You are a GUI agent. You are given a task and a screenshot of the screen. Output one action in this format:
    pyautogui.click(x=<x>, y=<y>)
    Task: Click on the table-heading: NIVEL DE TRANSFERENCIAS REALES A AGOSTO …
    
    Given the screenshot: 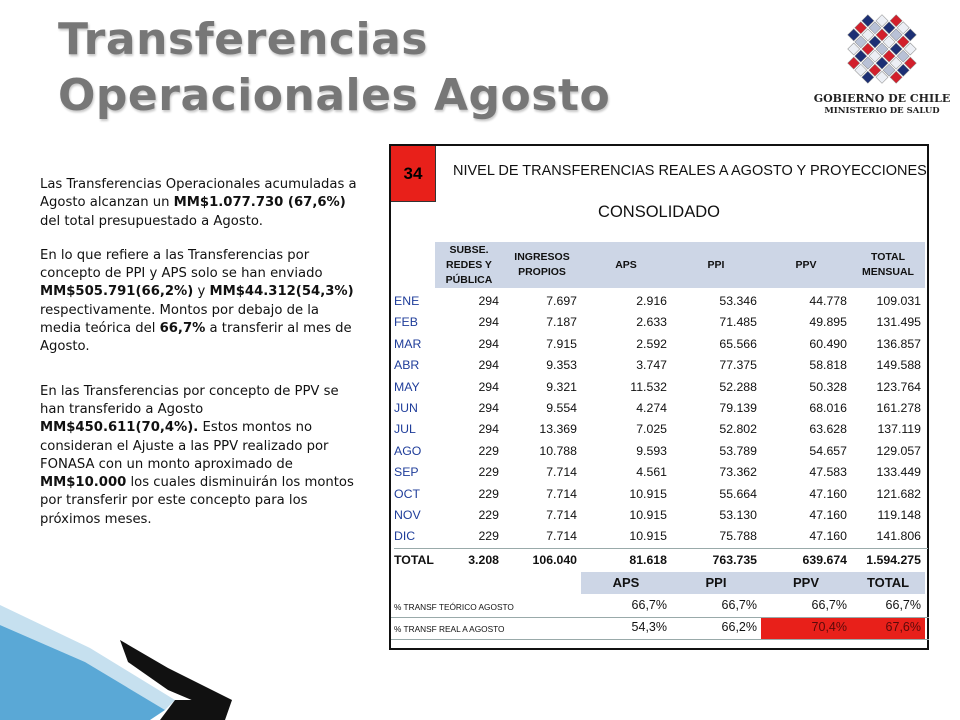 What is the action you would take?
    pyautogui.click(x=690, y=171)
    